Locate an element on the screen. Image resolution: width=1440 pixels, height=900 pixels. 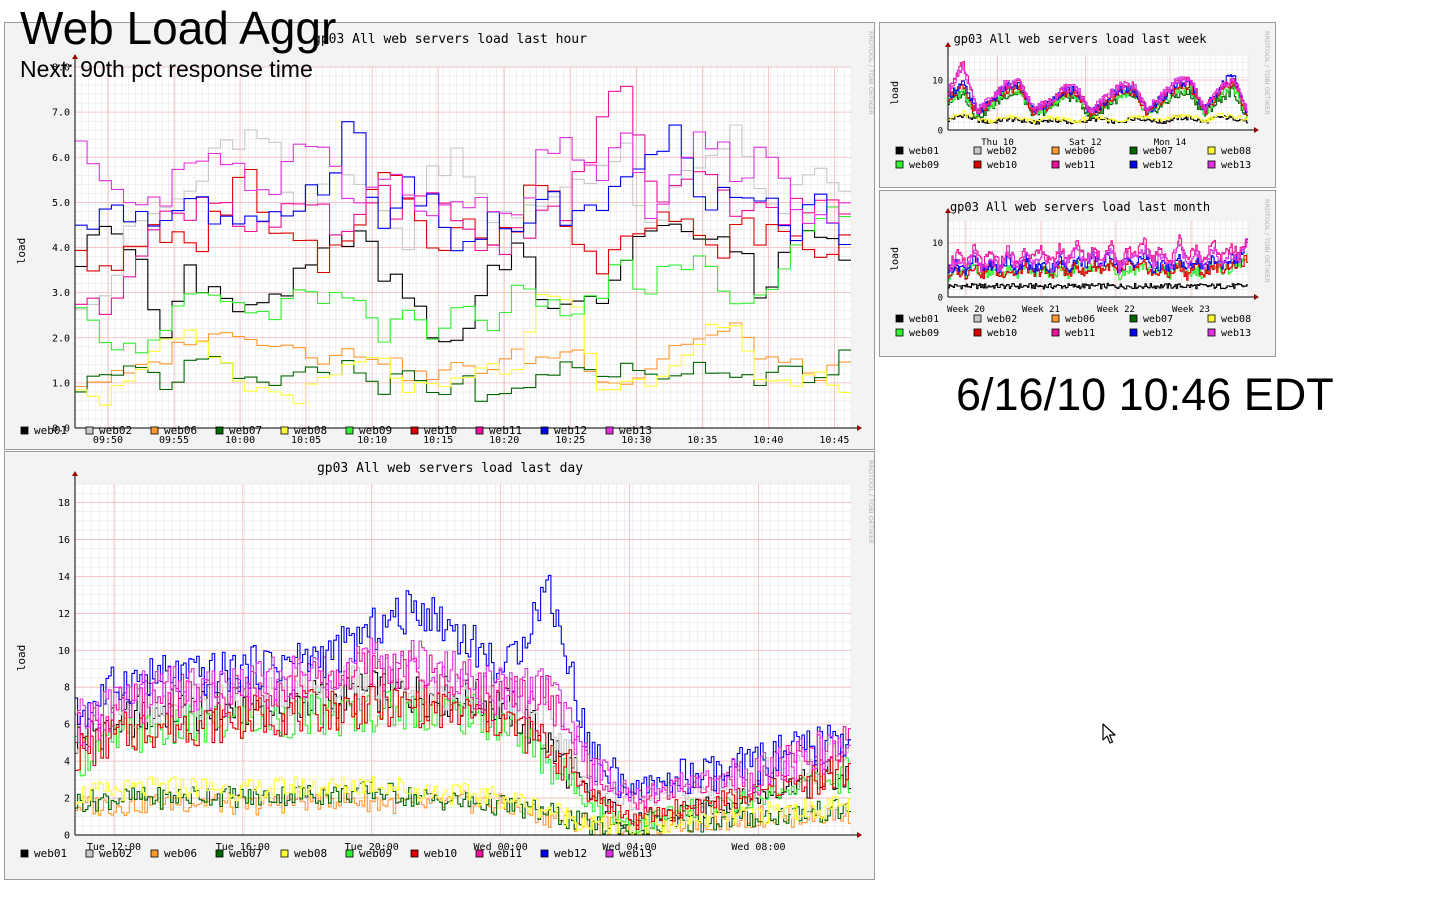
legend-label: web13 is located at coordinates (1236, 333).